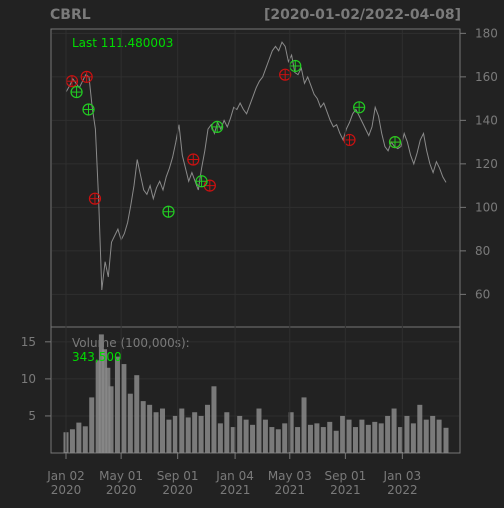 Image resolution: width=504 pixels, height=508 pixels. Describe the element at coordinates (131, 343) in the screenshot. I see `volume-label: Volume (100,000s):` at that location.